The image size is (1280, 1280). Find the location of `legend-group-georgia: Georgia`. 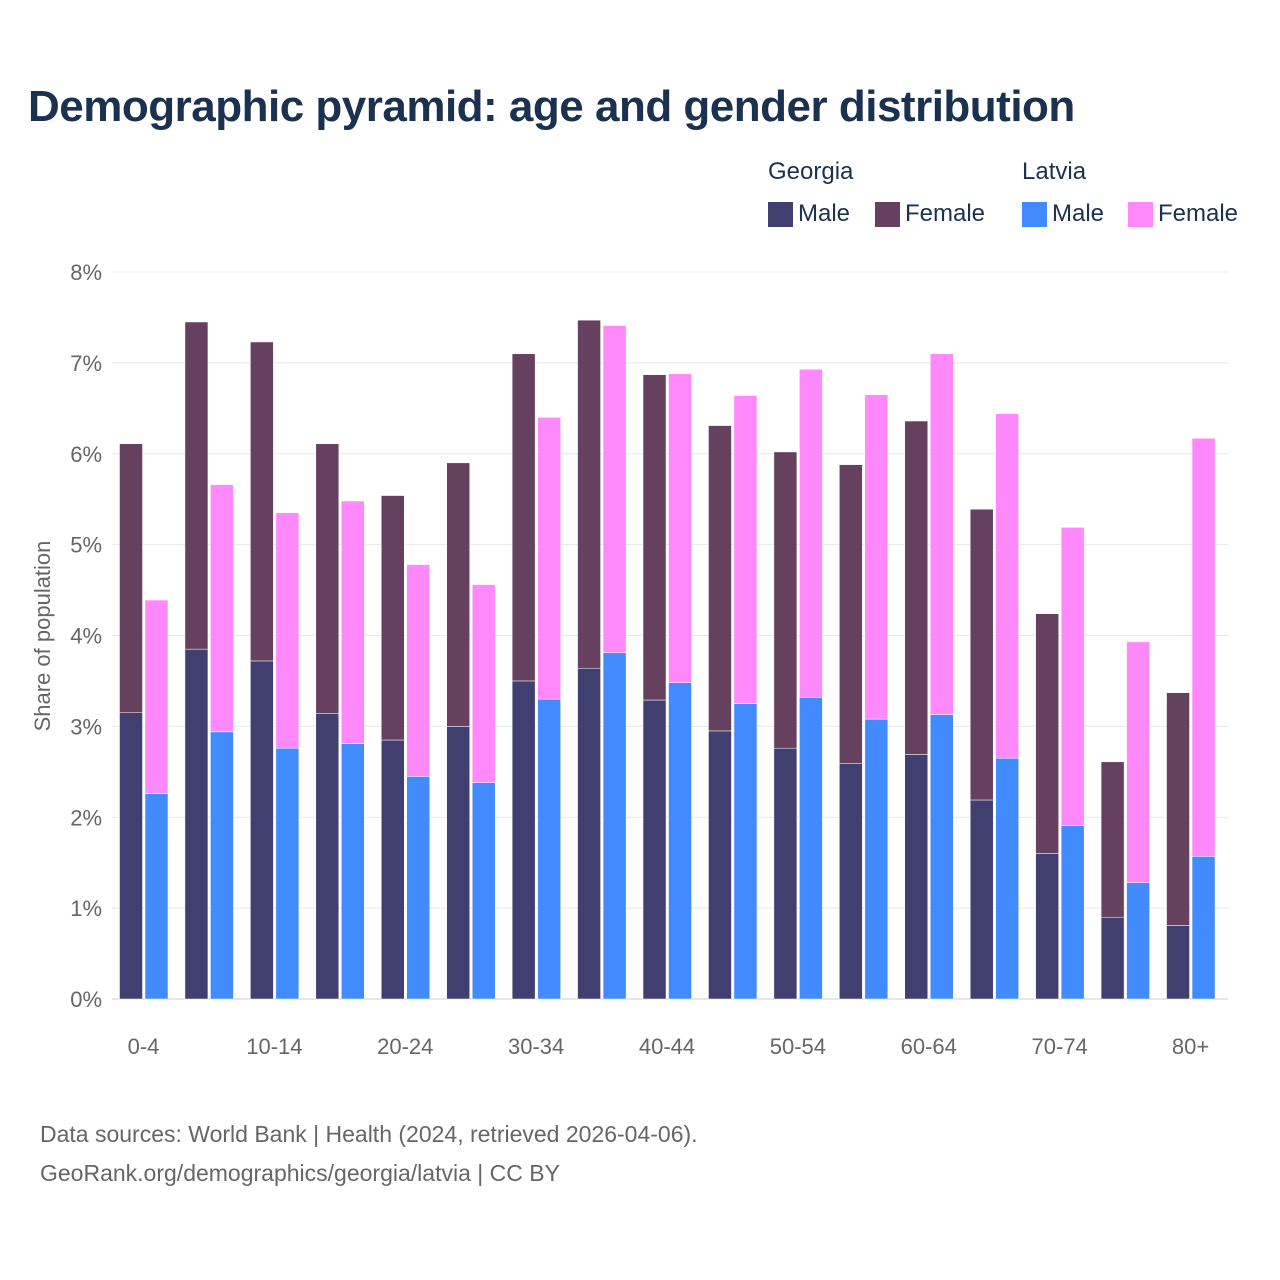

legend-group-georgia: Georgia is located at coordinates (811, 171).